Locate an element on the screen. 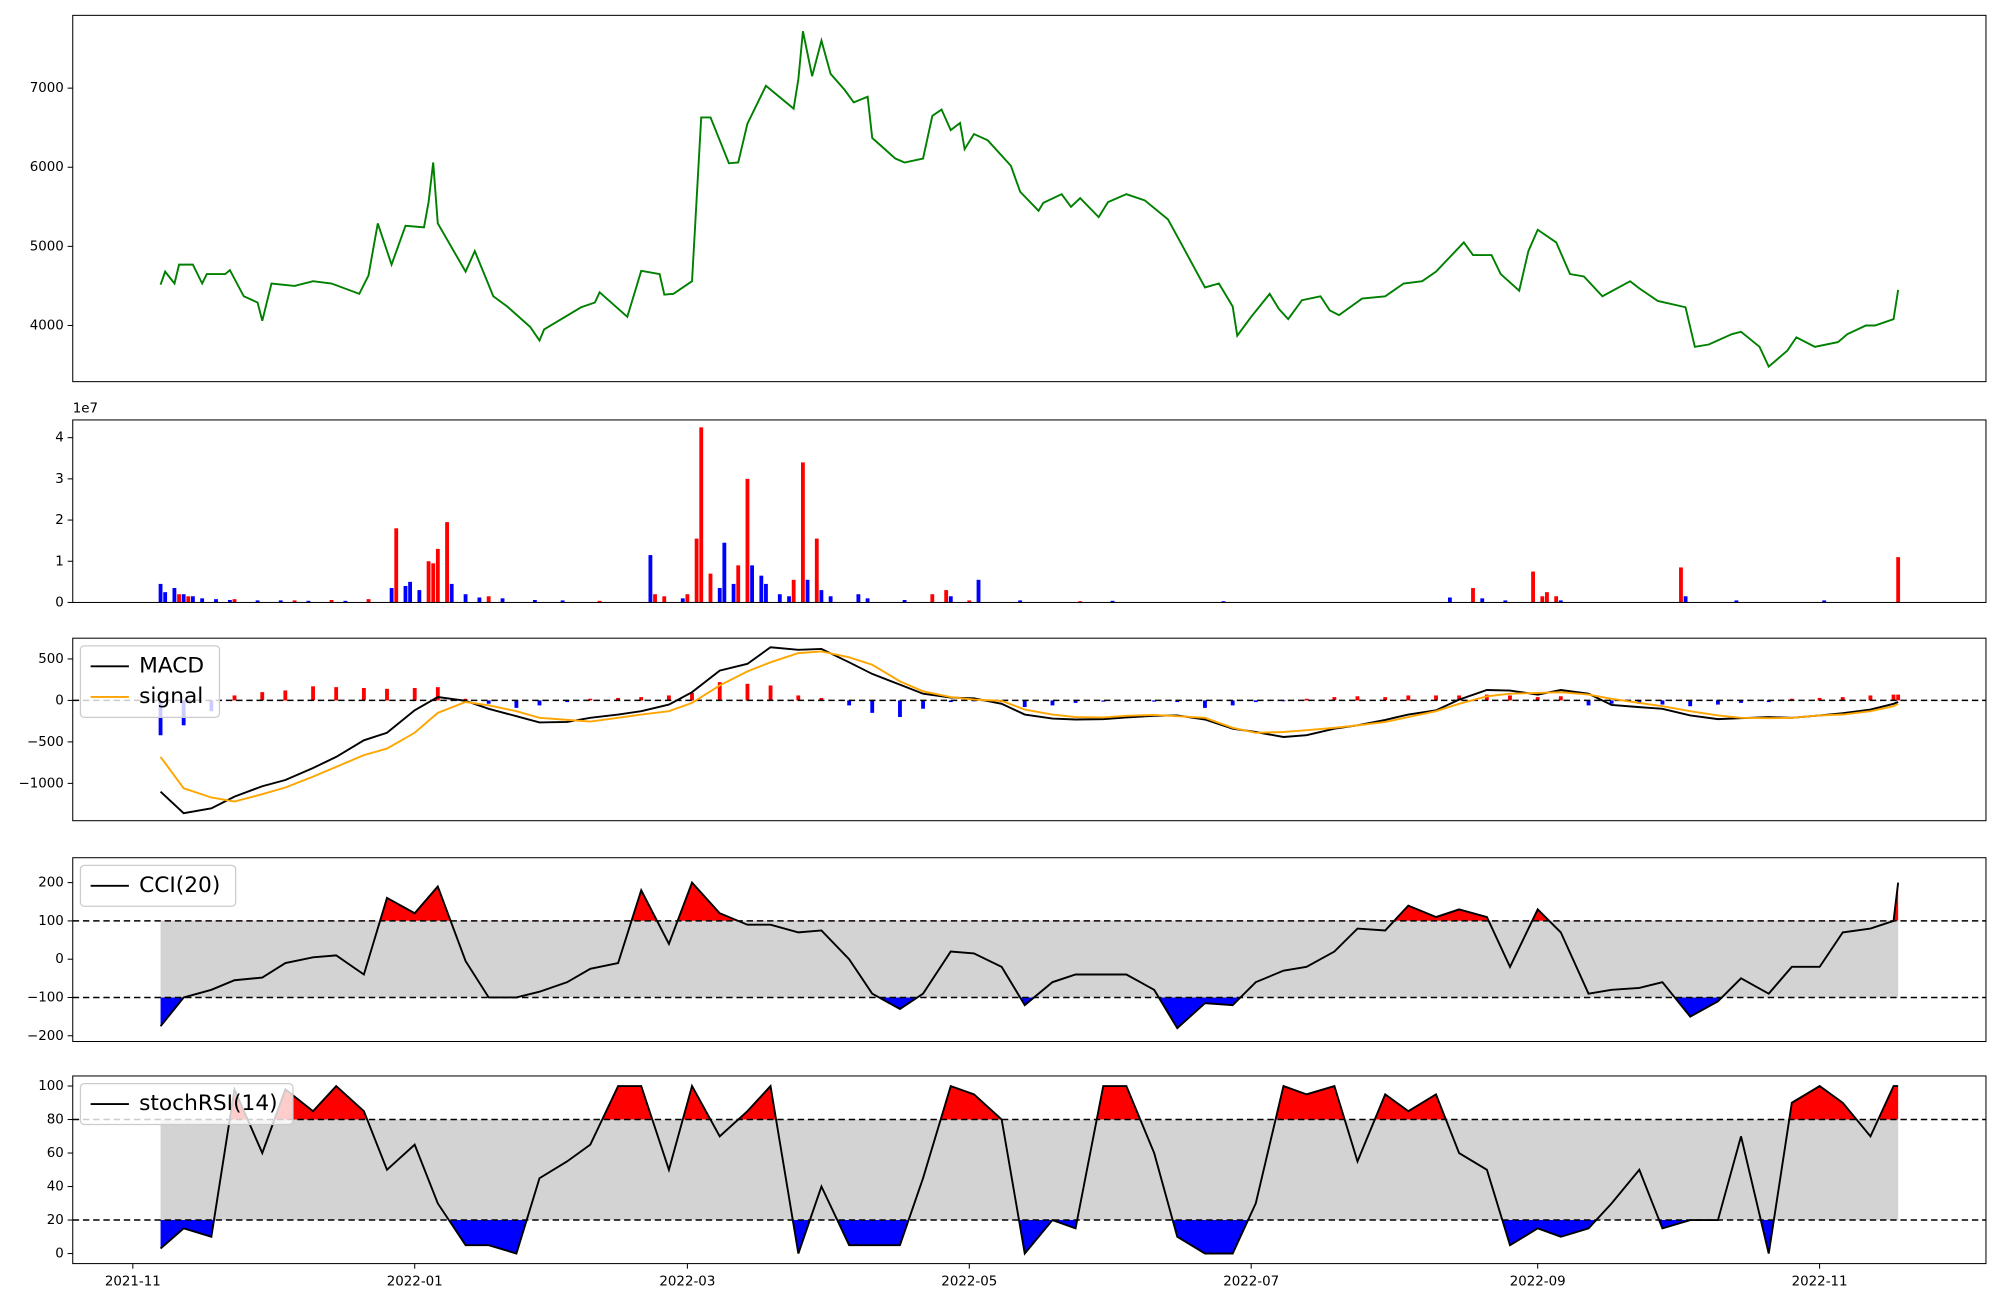  y-tick-label: 20 is located at coordinates (55, 1220).